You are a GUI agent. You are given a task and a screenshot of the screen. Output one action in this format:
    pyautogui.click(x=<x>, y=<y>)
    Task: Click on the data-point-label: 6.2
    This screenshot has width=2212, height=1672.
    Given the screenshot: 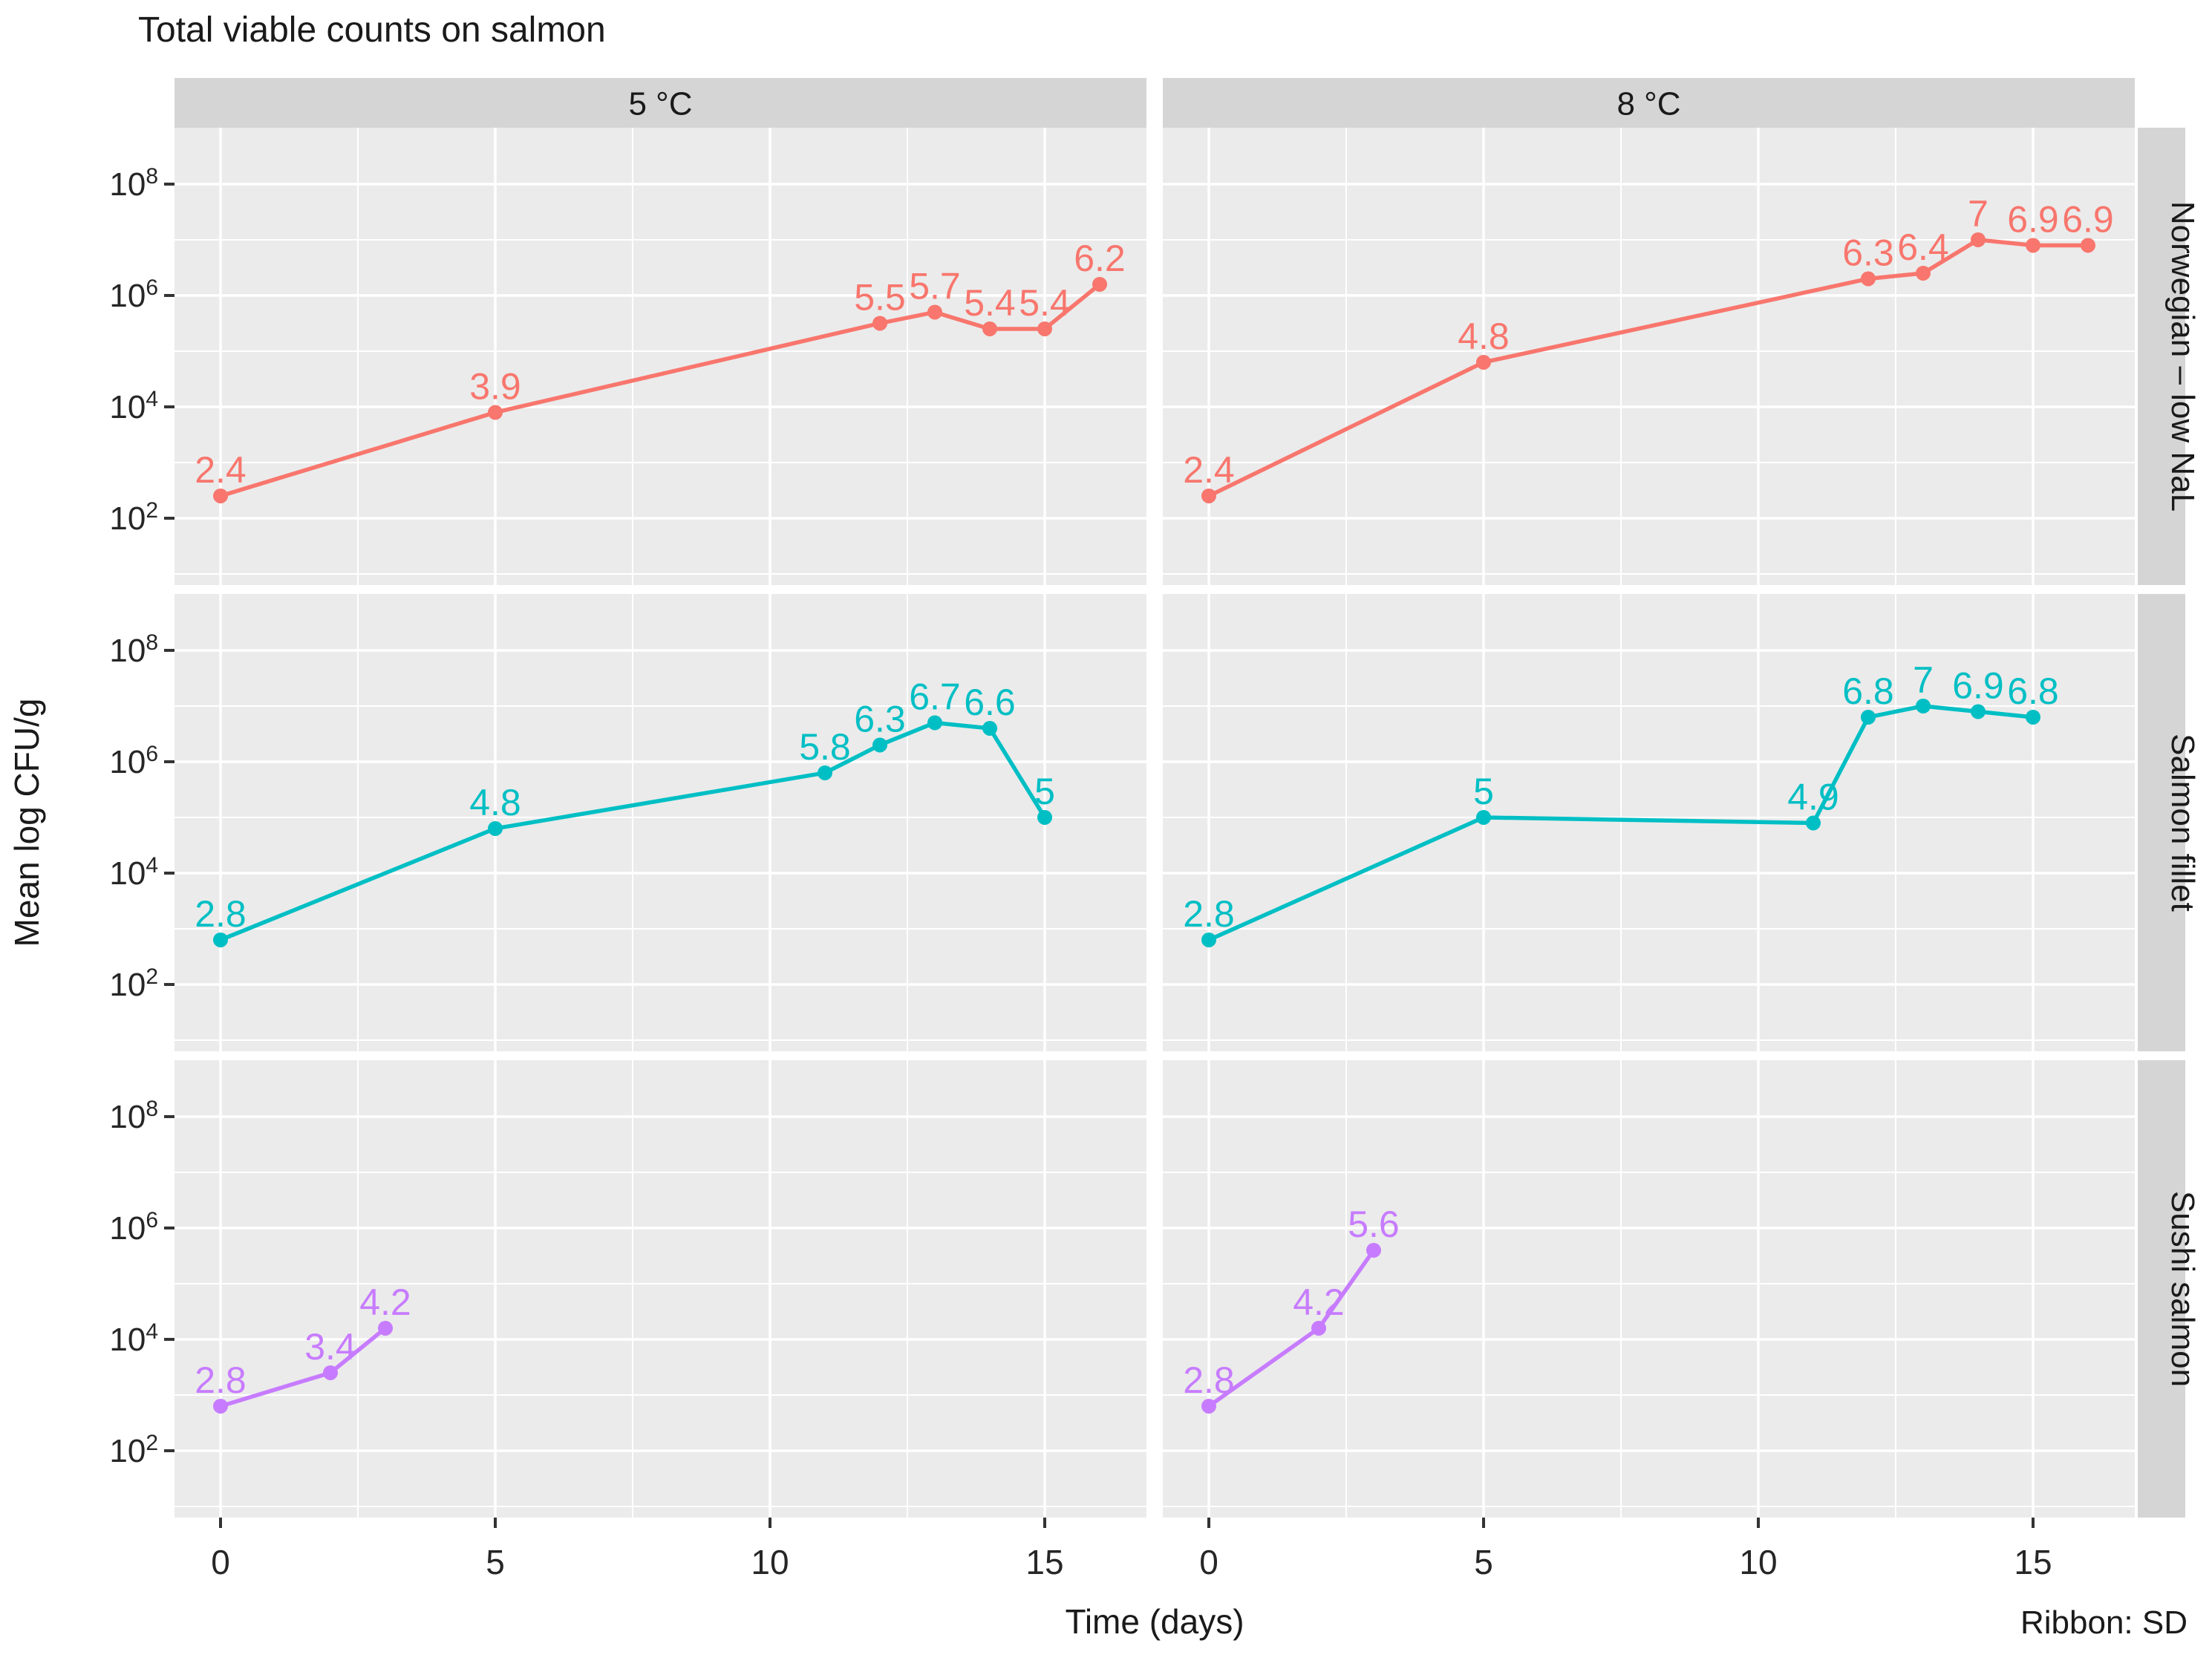 What is the action you would take?
    pyautogui.click(x=1100, y=258)
    